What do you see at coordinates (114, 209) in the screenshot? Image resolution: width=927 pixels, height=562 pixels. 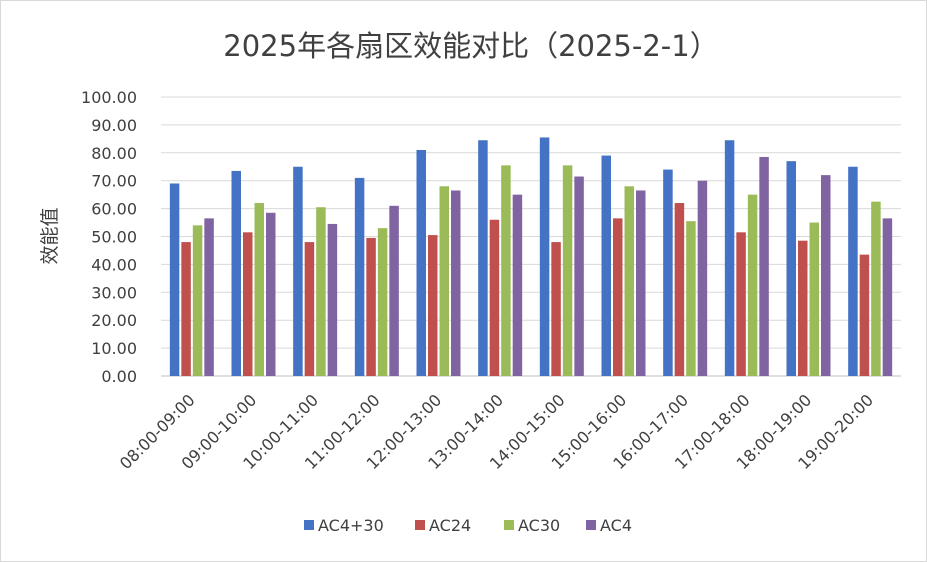 I see `y-tick-label: 60.00` at bounding box center [114, 209].